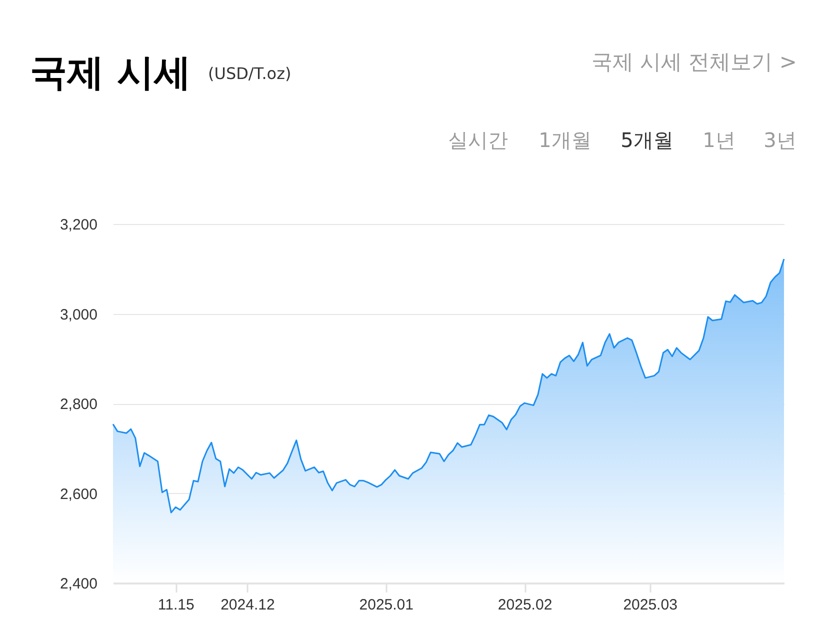 The image size is (828, 636). Describe the element at coordinates (79, 584) in the screenshot. I see `y-tick-label: 2,400` at that location.